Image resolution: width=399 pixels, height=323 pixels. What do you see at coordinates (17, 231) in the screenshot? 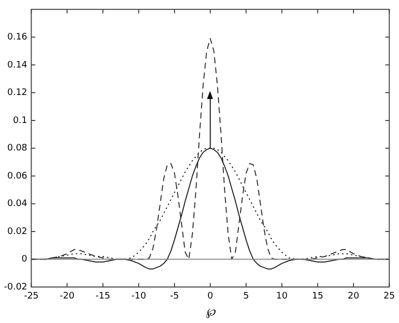
I see `y-tick-label: 0.02` at bounding box center [17, 231].